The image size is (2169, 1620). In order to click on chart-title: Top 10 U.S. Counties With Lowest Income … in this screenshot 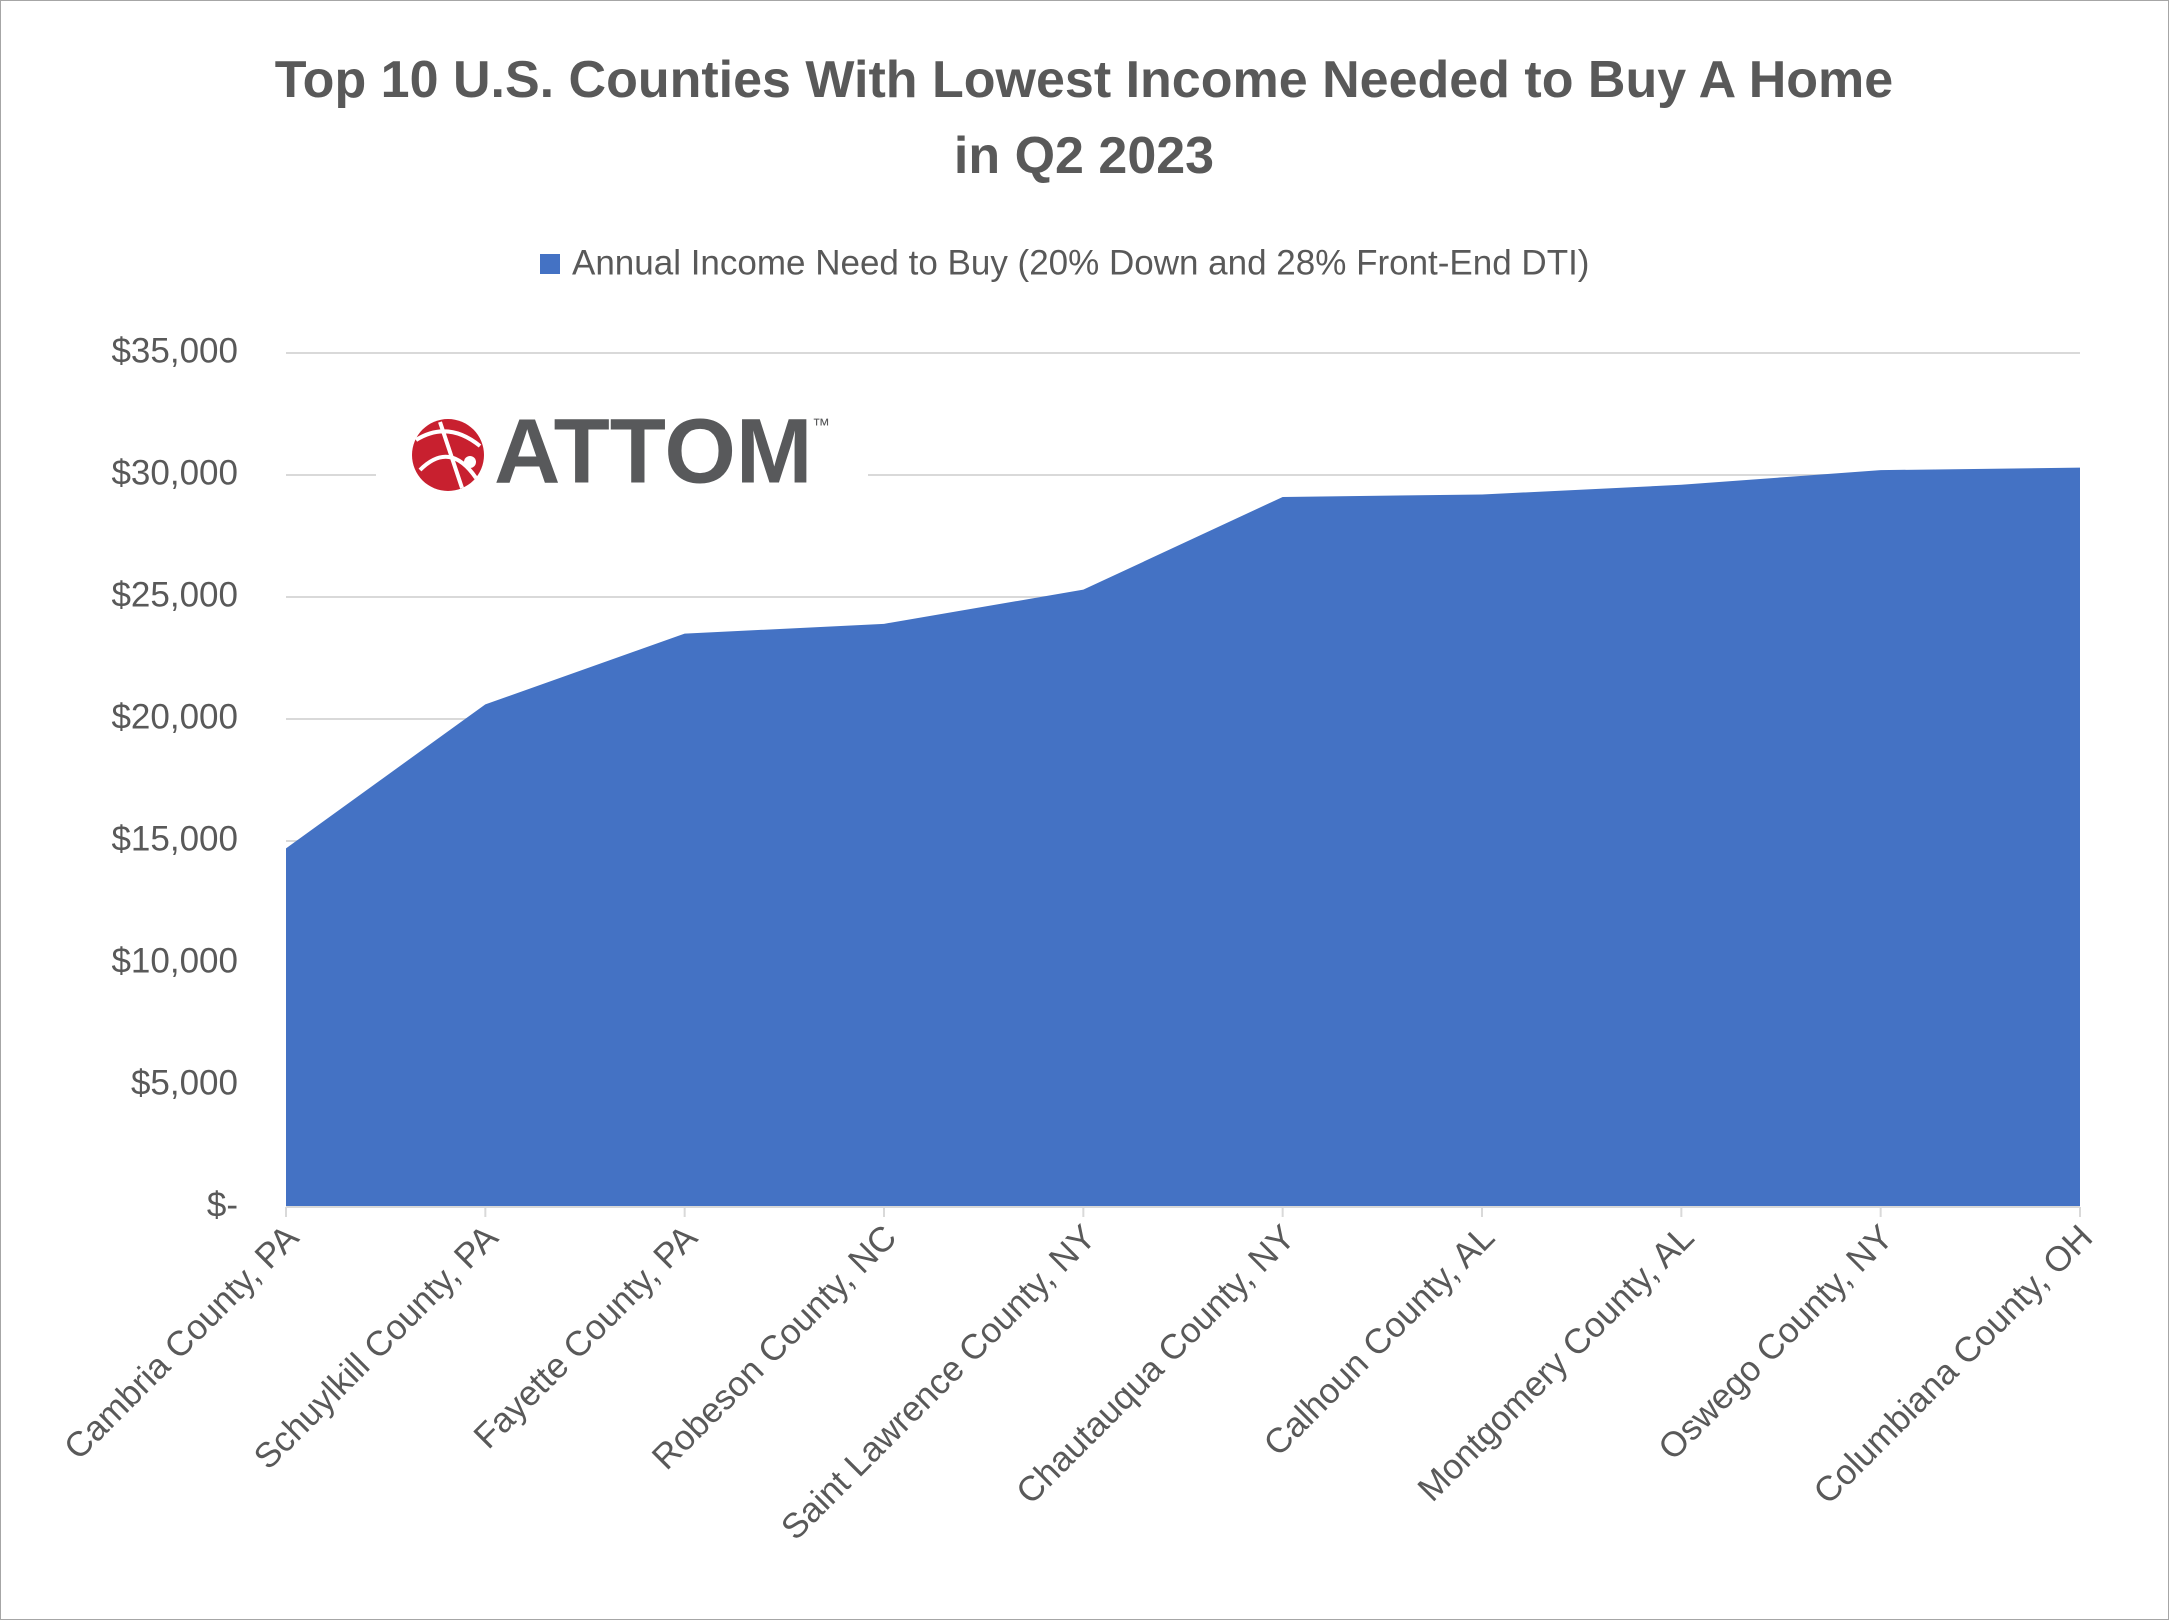, I will do `click(1084, 118)`.